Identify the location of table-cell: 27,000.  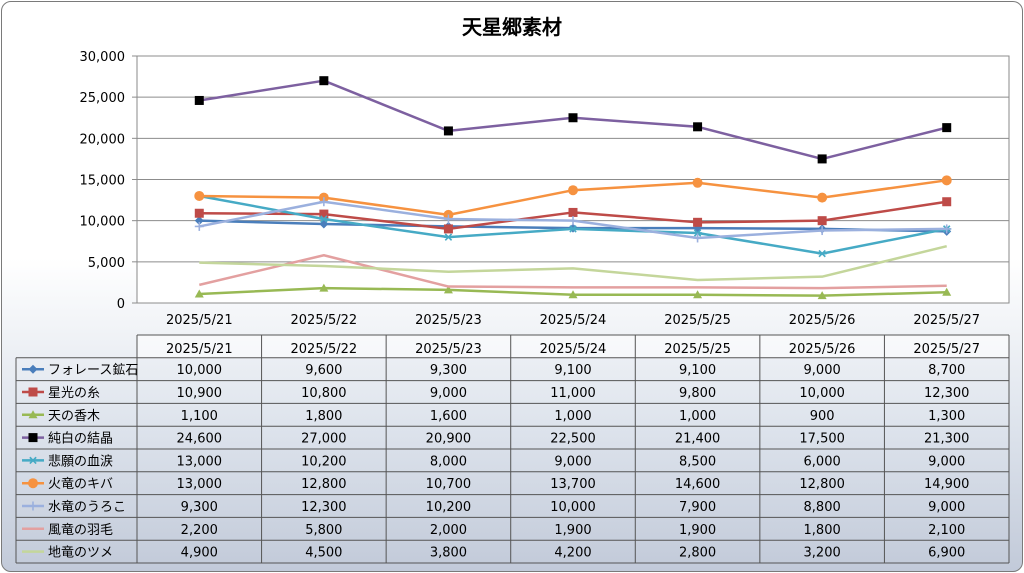
(324, 439).